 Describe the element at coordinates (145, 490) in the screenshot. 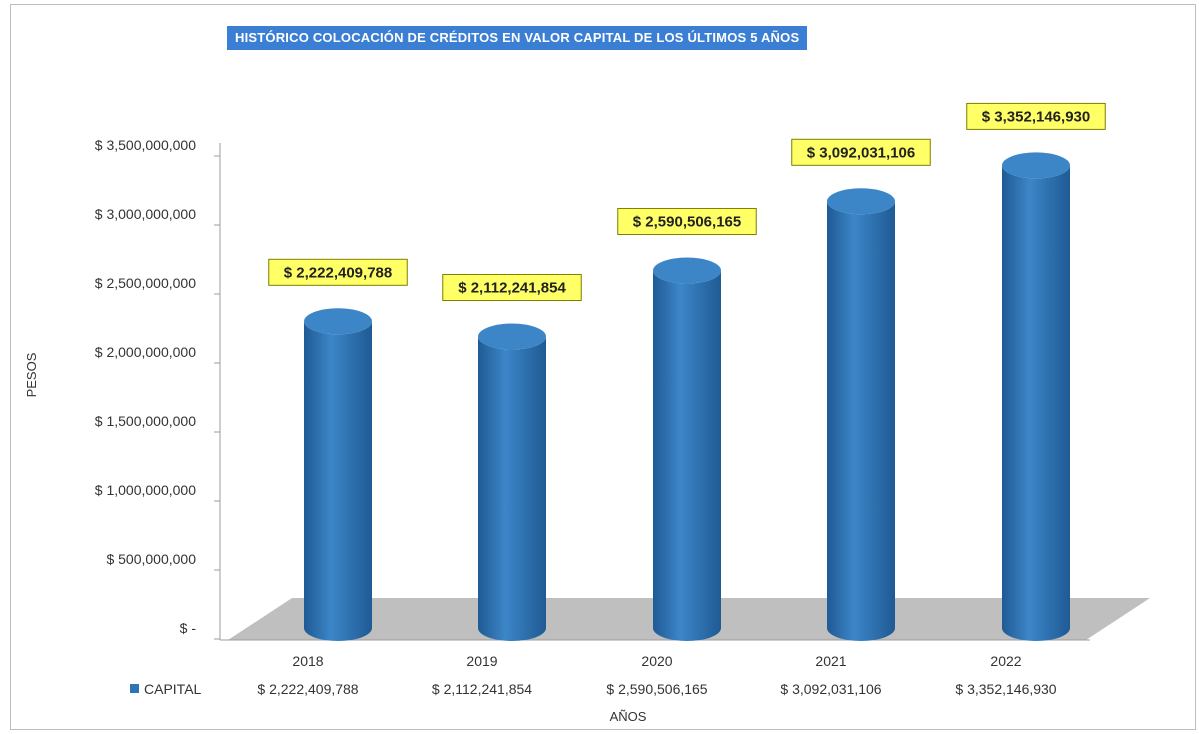

I see `y-tick-label: $ 1,000,000,000` at that location.